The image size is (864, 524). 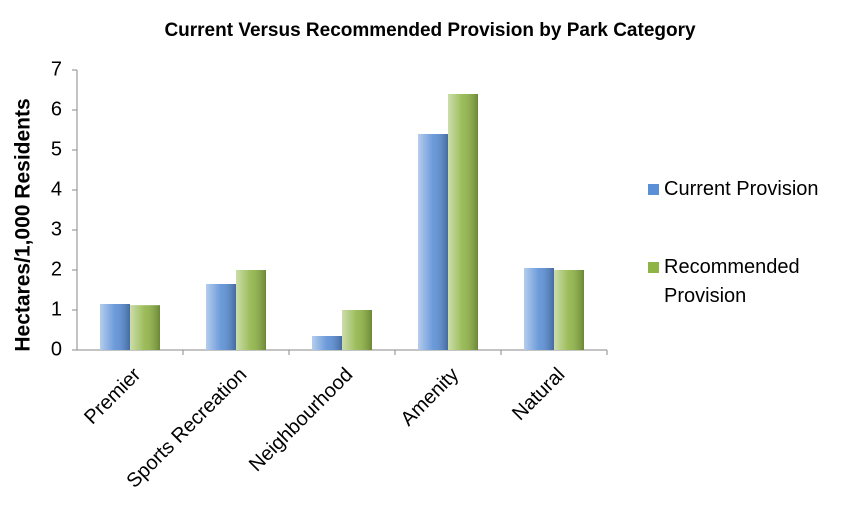 I want to click on legend-label: Current Provision, so click(x=741, y=189).